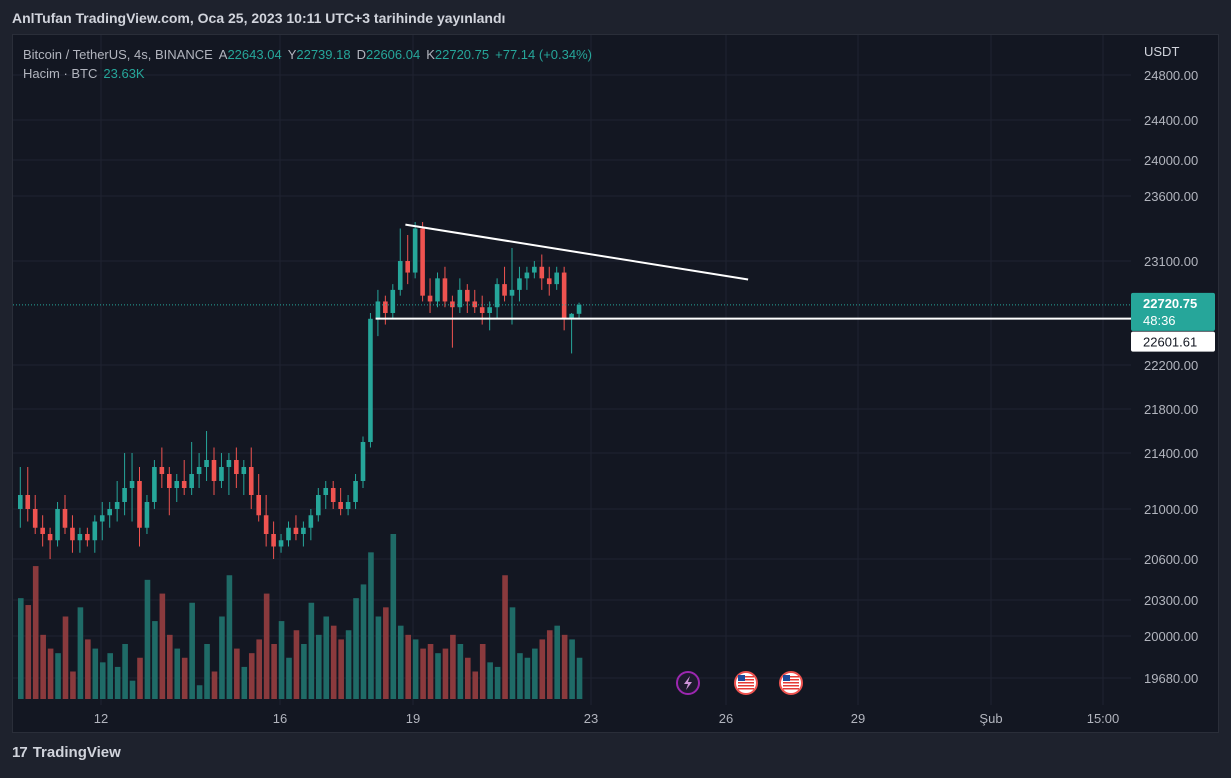 This screenshot has height=778, width=1231. Describe the element at coordinates (361, 54) in the screenshot. I see `low-label: D` at that location.